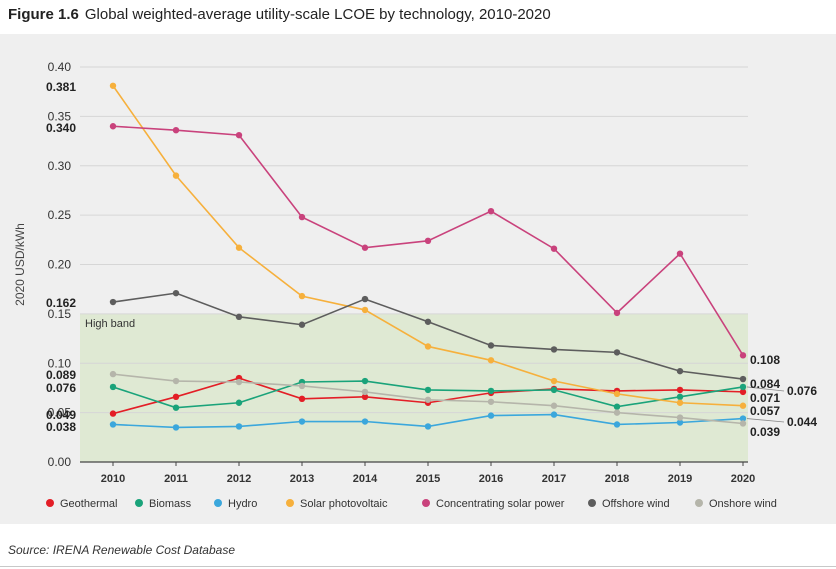 This screenshot has width=836, height=569. Describe the element at coordinates (765, 384) in the screenshot. I see `end-value-label: 0.084` at that location.